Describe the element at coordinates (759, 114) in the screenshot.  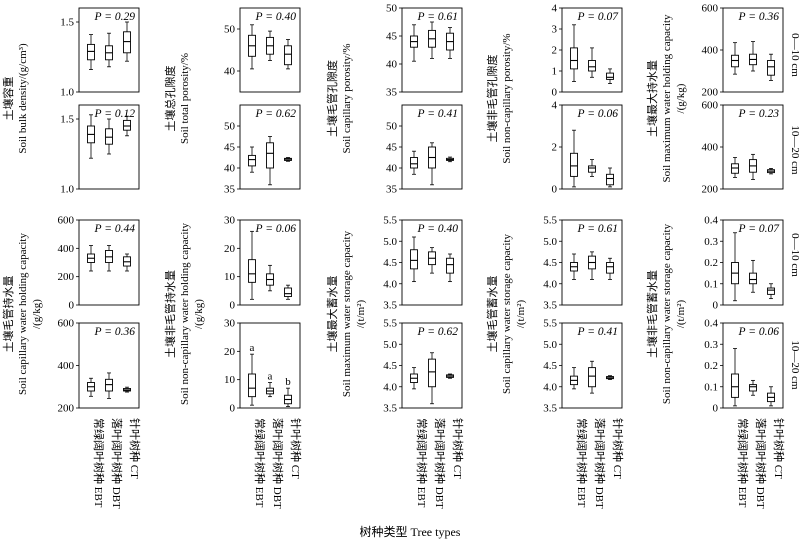
I see `p-value-label: P = 0.23` at that location.